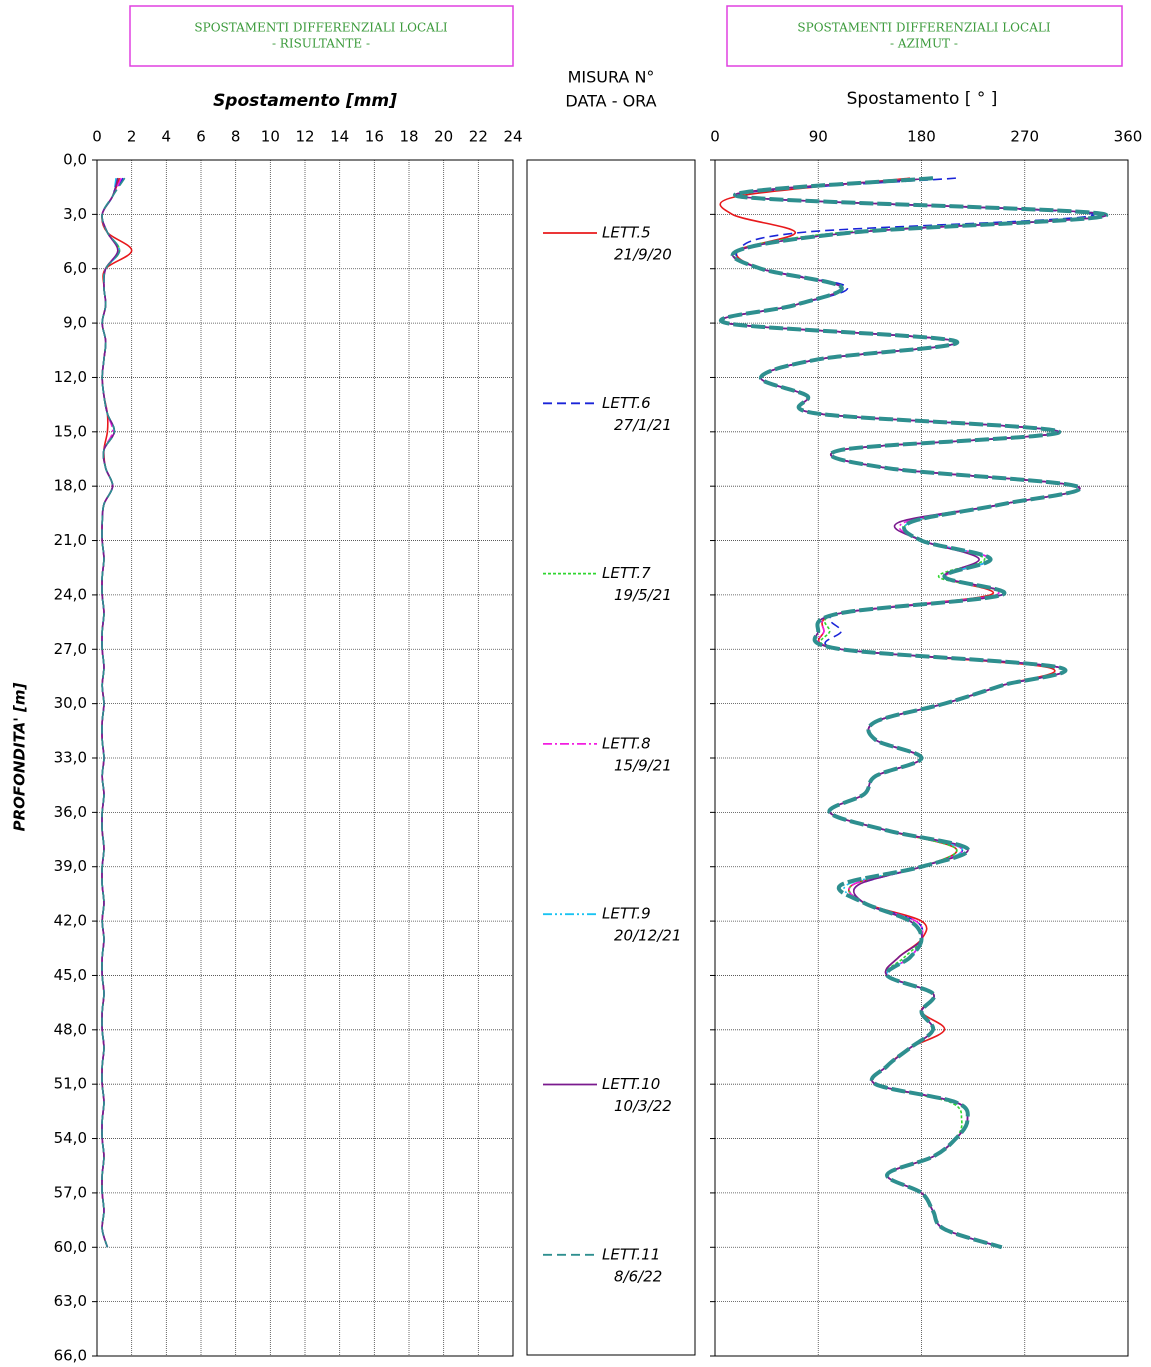 The image size is (1151, 1367). I want to click on x-tick-label: 18, so click(408, 137).